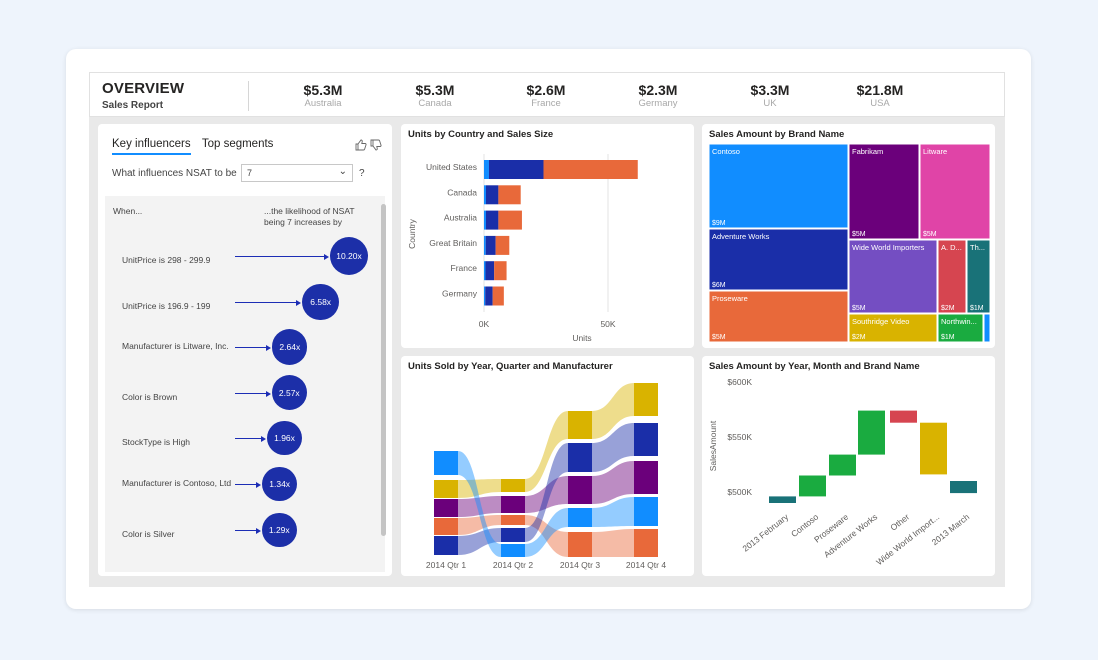  Describe the element at coordinates (952, 276) in the screenshot. I see `treemap-tile: A. D... $2M` at that location.